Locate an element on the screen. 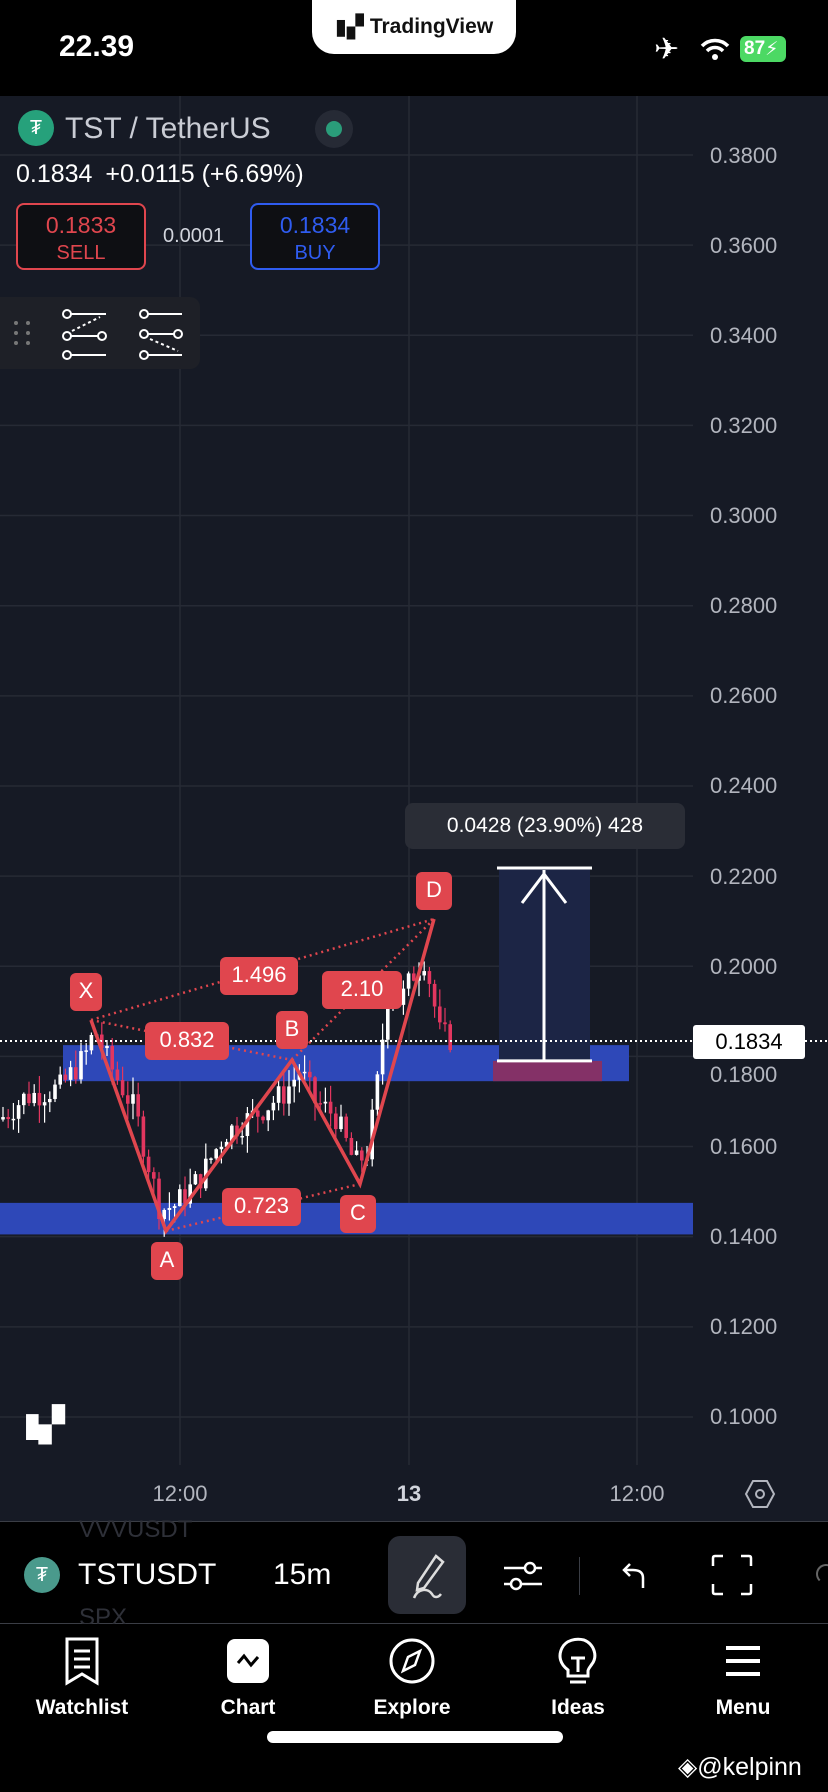 This screenshot has width=828, height=1792. interval-selector: 15m is located at coordinates (302, 1574).